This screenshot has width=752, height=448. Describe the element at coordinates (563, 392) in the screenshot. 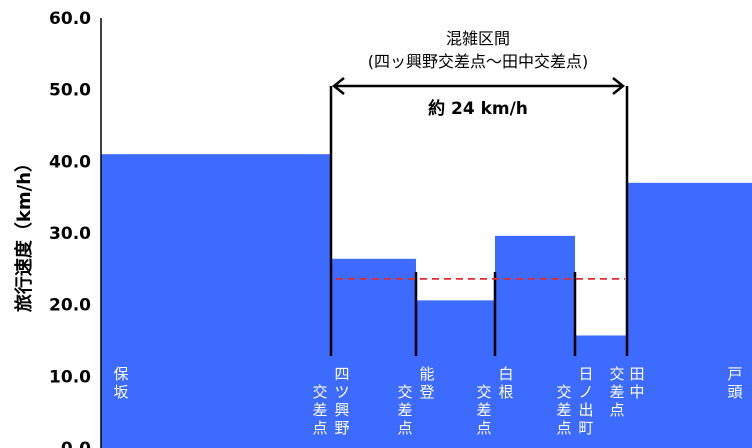

I see `location-label-5: 交` at that location.